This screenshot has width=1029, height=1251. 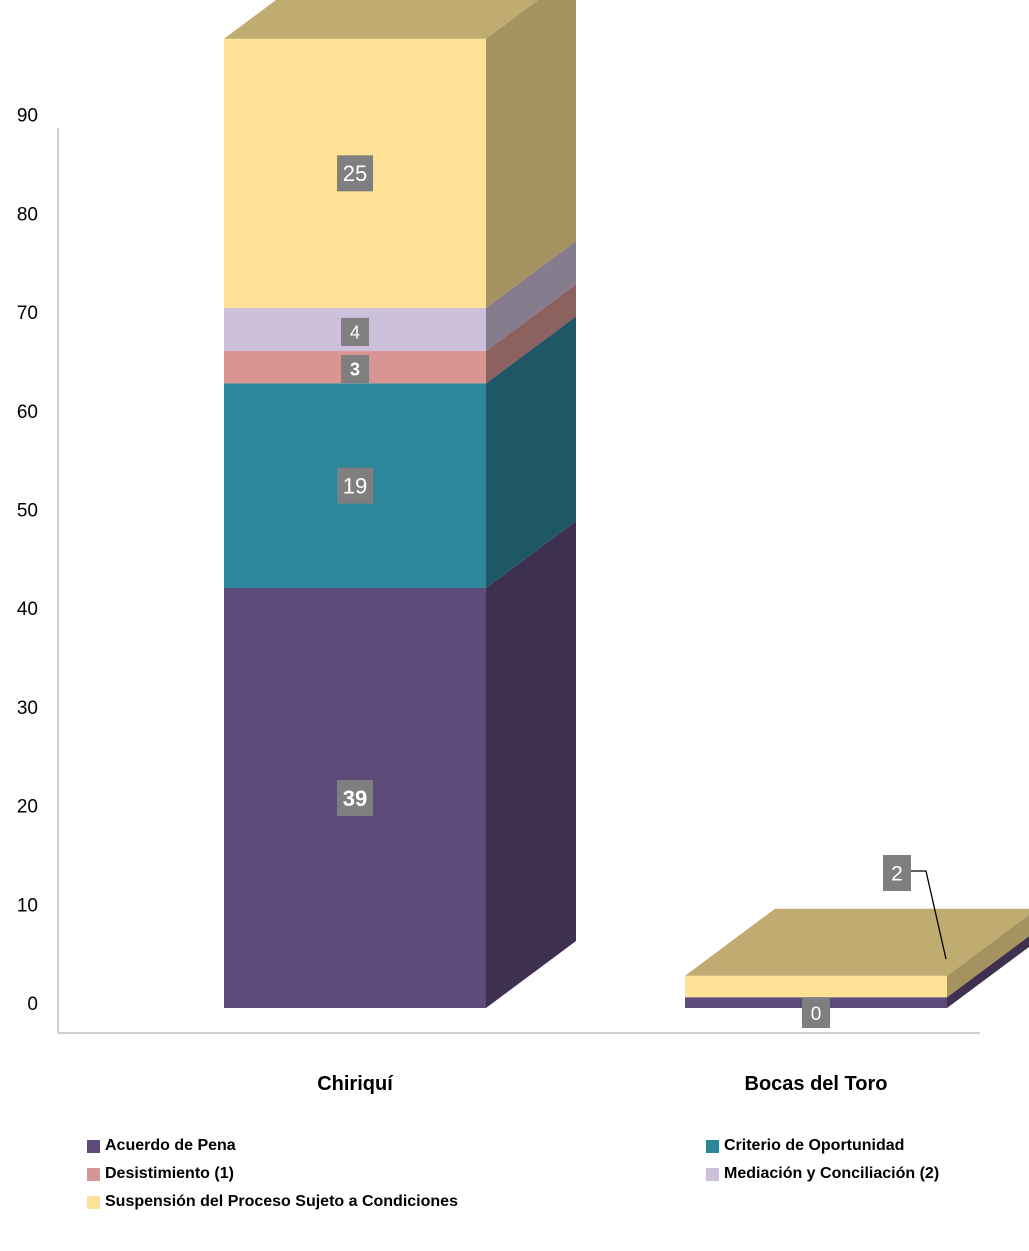 I want to click on data-label: 2, so click(x=897, y=874).